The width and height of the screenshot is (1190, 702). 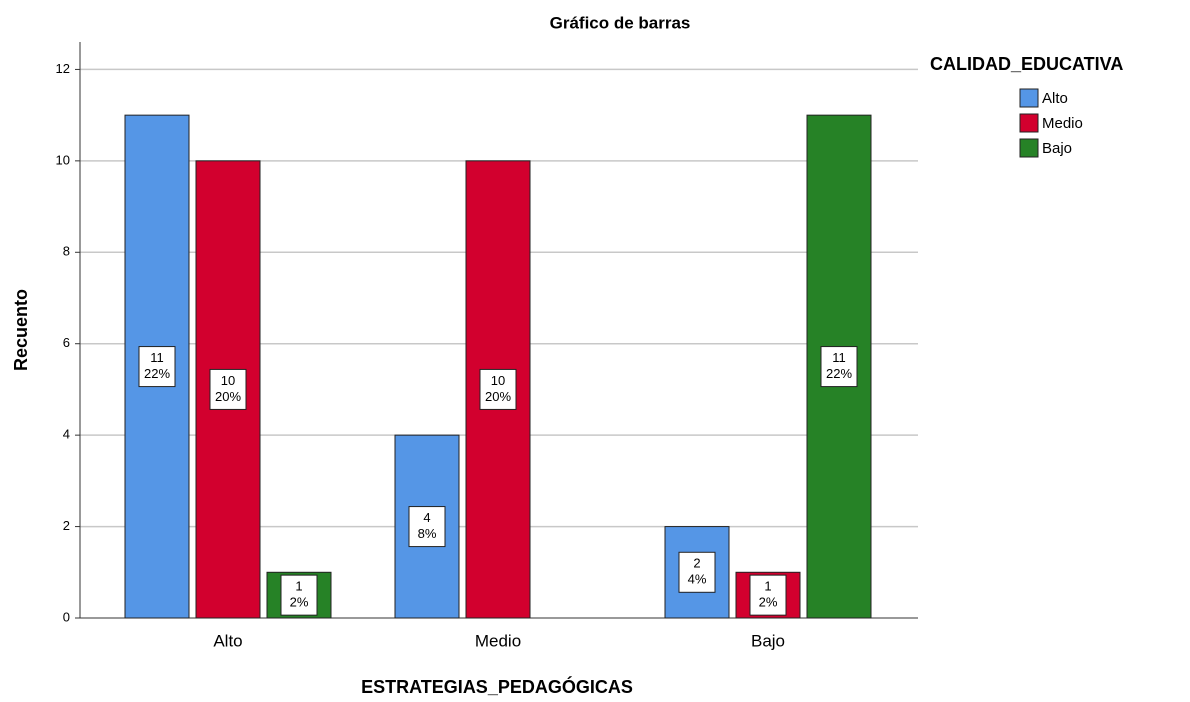 What do you see at coordinates (1062, 123) in the screenshot?
I see `legend-label: Medio` at bounding box center [1062, 123].